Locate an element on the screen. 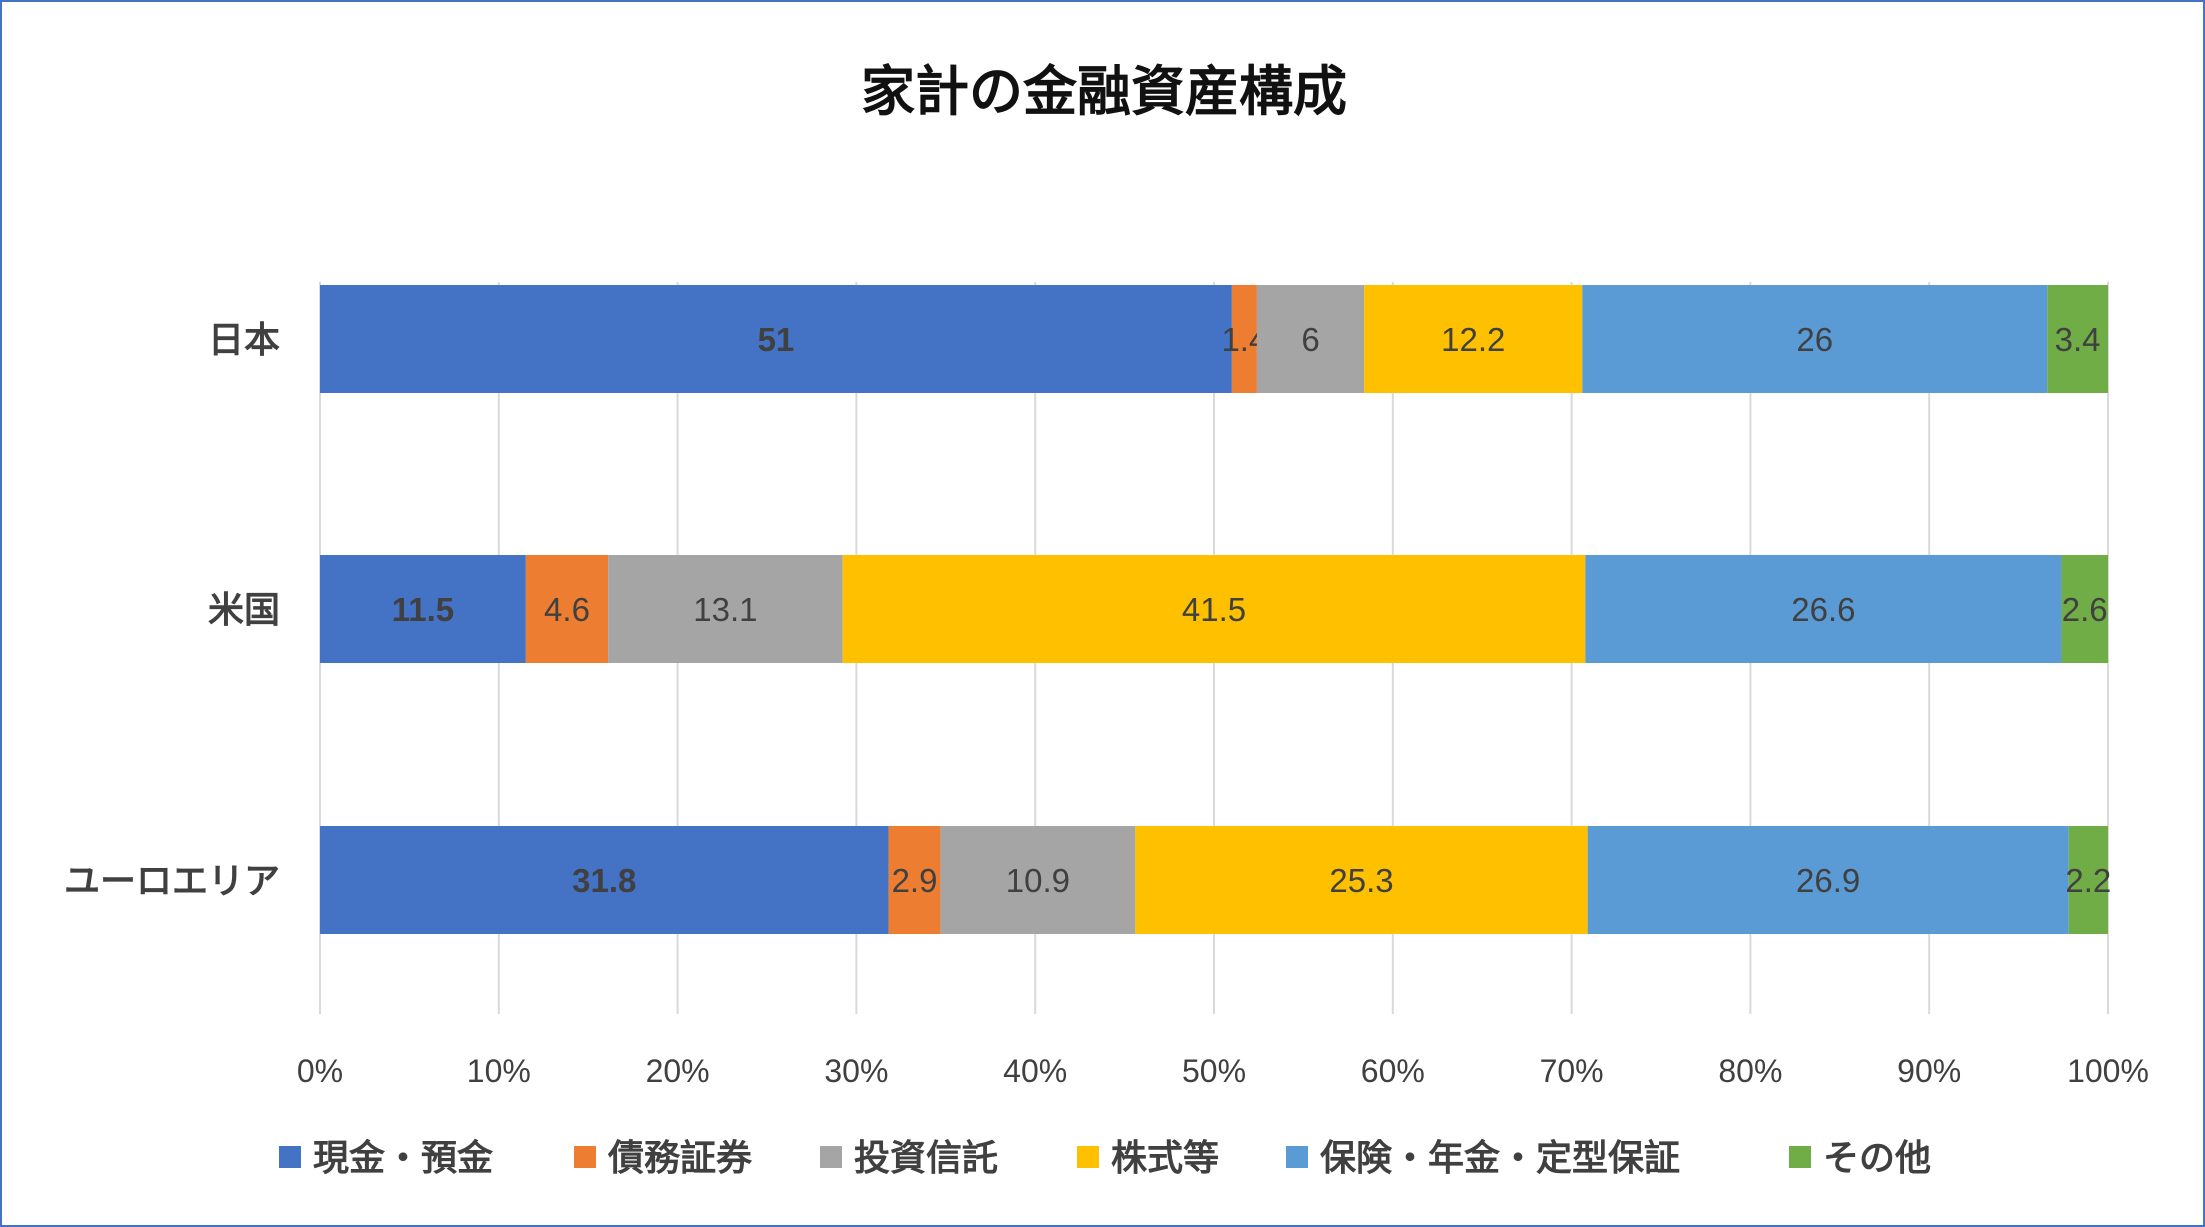  data-label: 2.9 is located at coordinates (915, 880).